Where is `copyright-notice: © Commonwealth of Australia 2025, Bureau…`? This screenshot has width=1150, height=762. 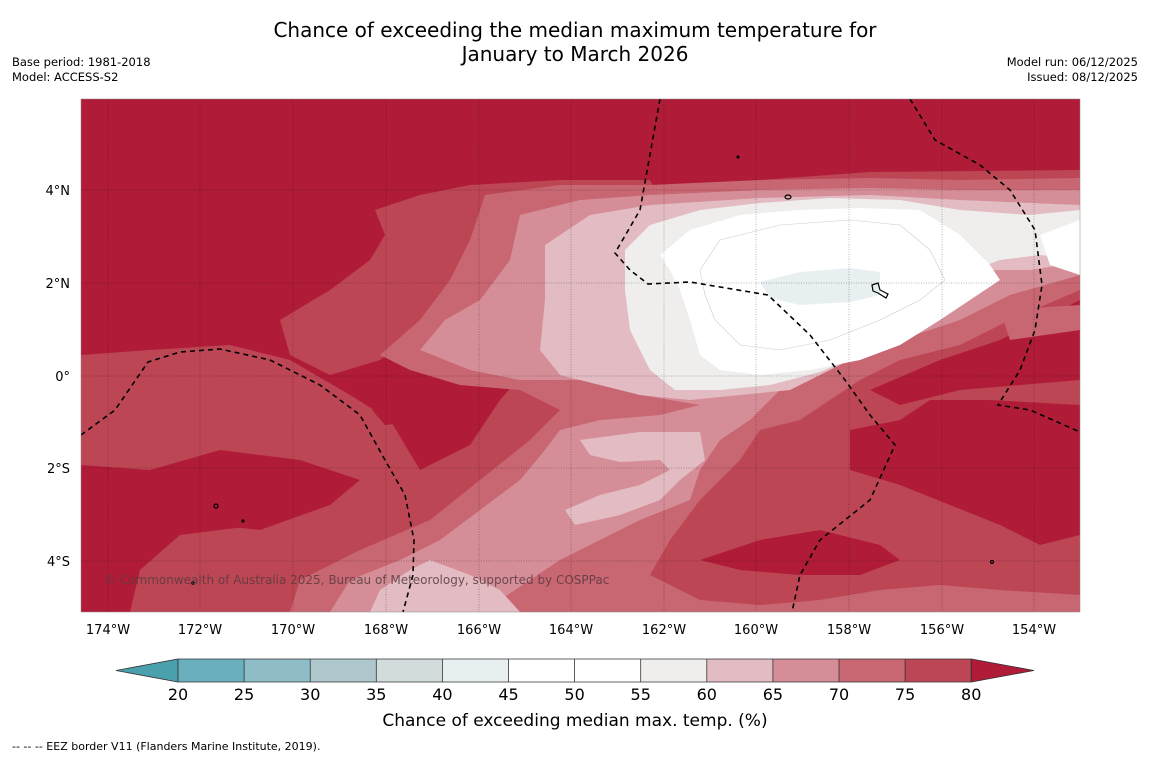
copyright-notice: © Commonwealth of Australia 2025, Bureau… is located at coordinates (356, 580).